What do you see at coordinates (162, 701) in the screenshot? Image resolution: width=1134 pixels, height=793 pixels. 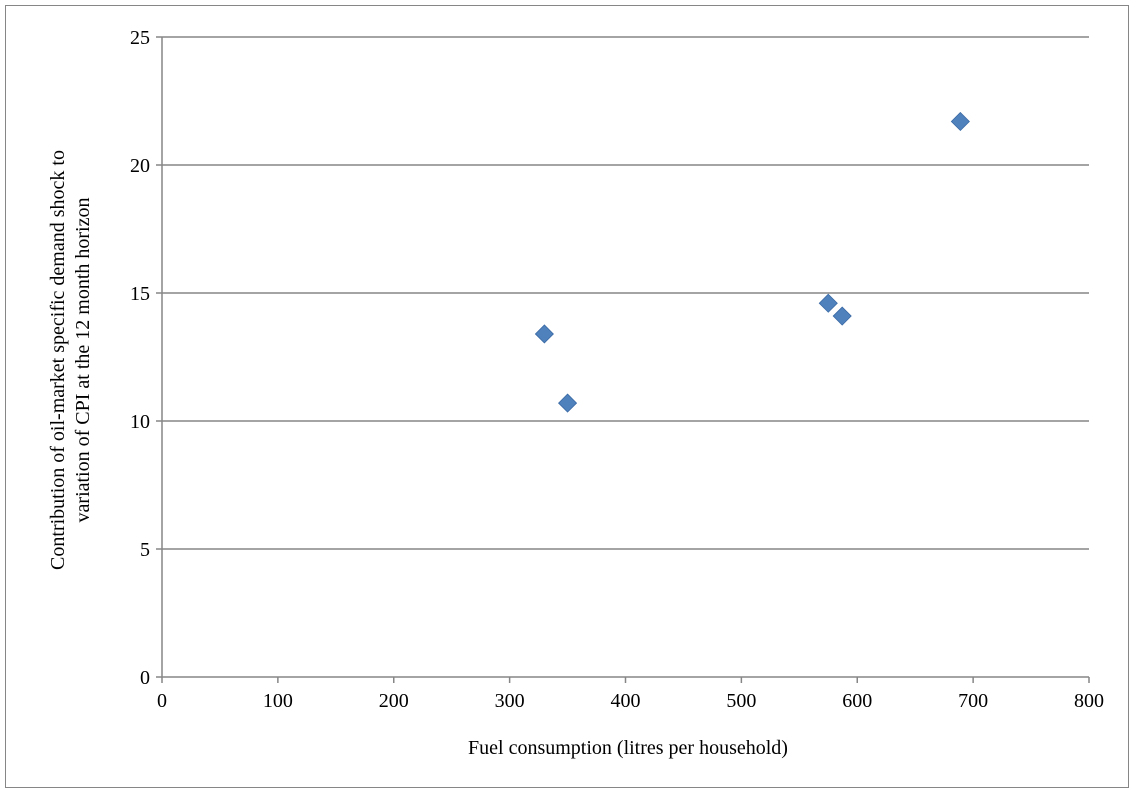 I see `x-tick-label-0: 0` at bounding box center [162, 701].